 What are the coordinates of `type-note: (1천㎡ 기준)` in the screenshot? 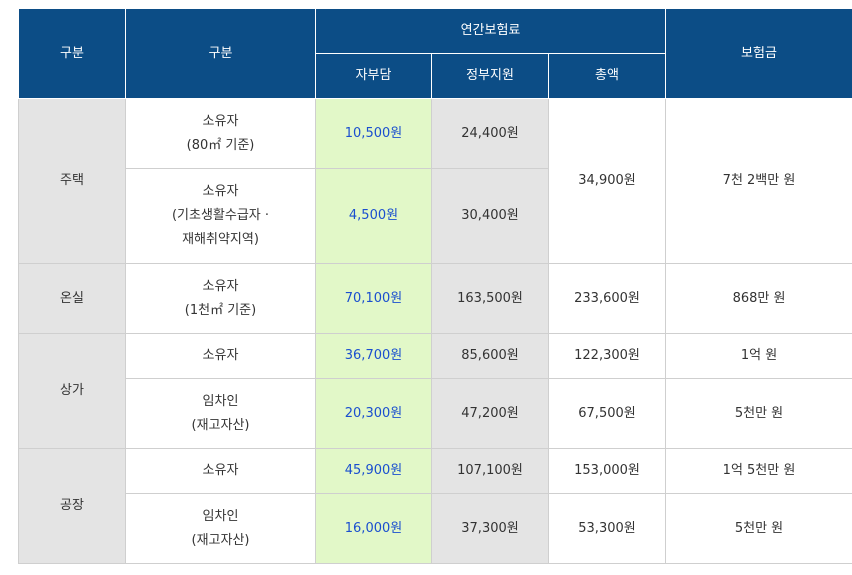 It's located at (220, 310).